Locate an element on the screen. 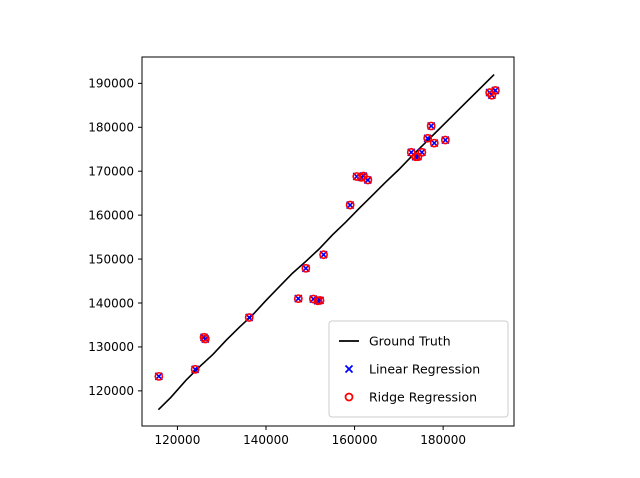 This screenshot has width=640, height=478. y-tick-label: 190000 is located at coordinates (111, 84).